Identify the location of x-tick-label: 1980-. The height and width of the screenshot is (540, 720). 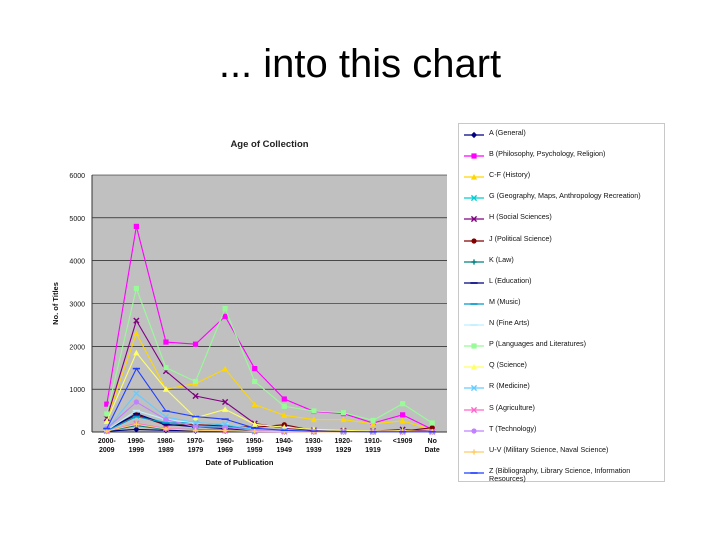
(166, 441).